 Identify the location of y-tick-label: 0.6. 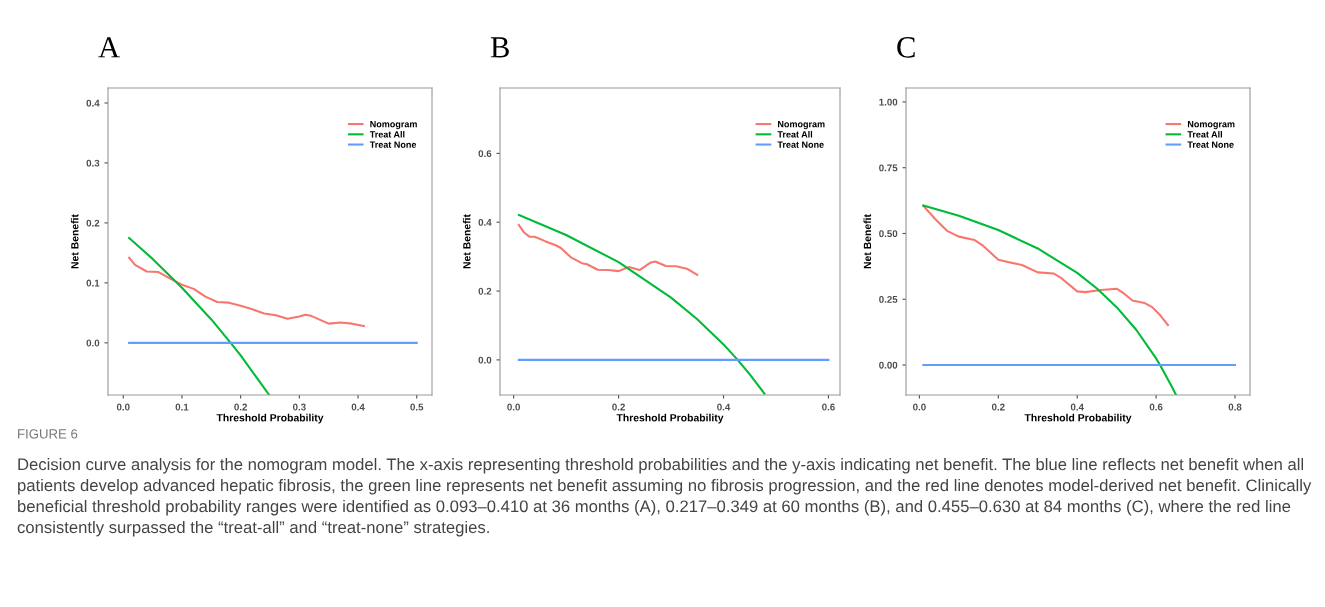
(485, 154).